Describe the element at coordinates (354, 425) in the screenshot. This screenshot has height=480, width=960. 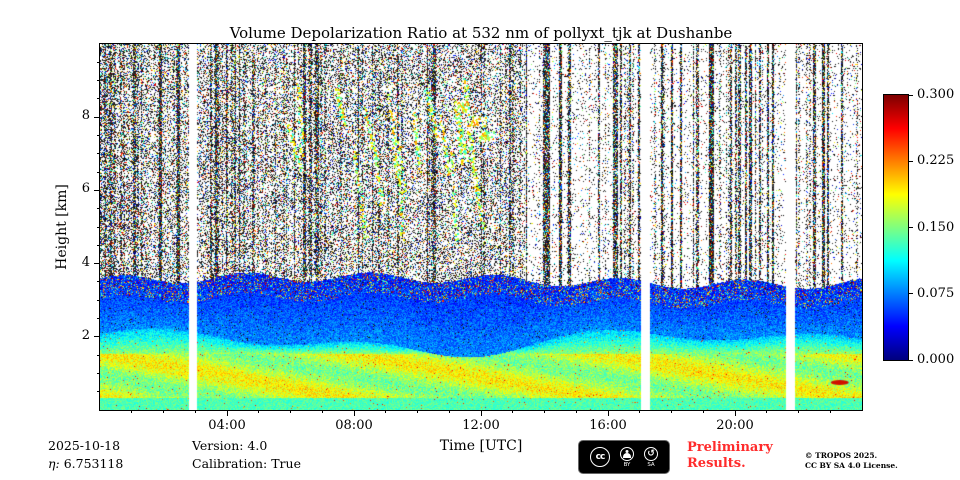
I see `x-tick-label: 08:00` at that location.